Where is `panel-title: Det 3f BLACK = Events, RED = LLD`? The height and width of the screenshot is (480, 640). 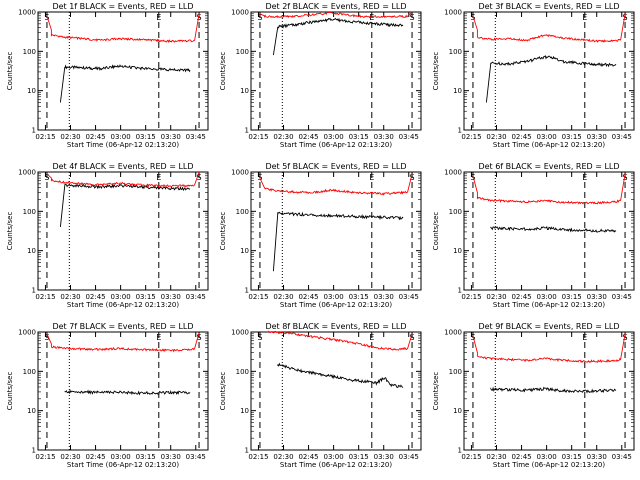
panel-title: Det 3f BLACK = Events, RED = LLD is located at coordinates (548, 6).